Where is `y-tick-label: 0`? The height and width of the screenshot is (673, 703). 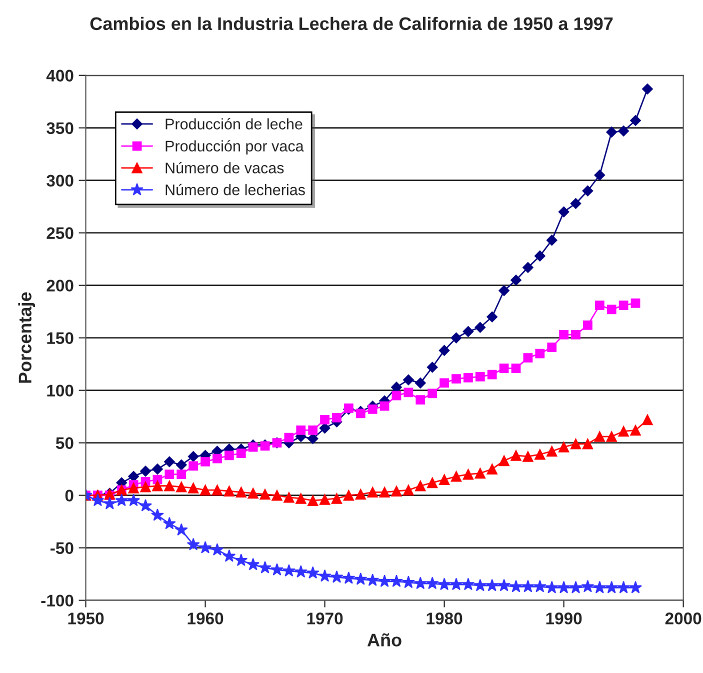 y-tick-label: 0 is located at coordinates (69, 496).